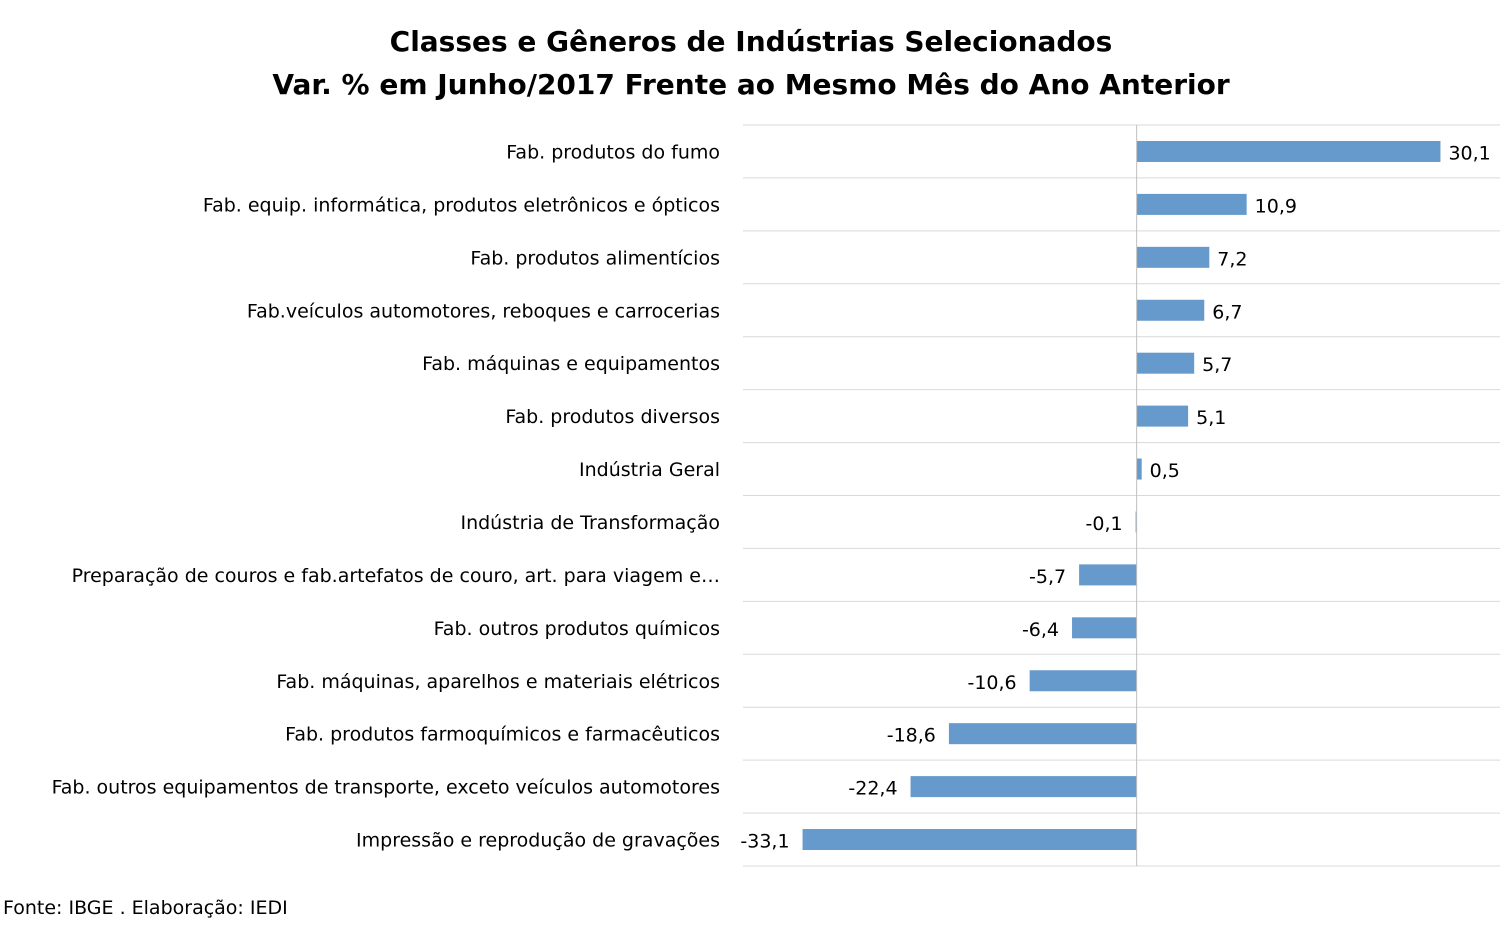  I want to click on value-label: 6,7, so click(1227, 312).